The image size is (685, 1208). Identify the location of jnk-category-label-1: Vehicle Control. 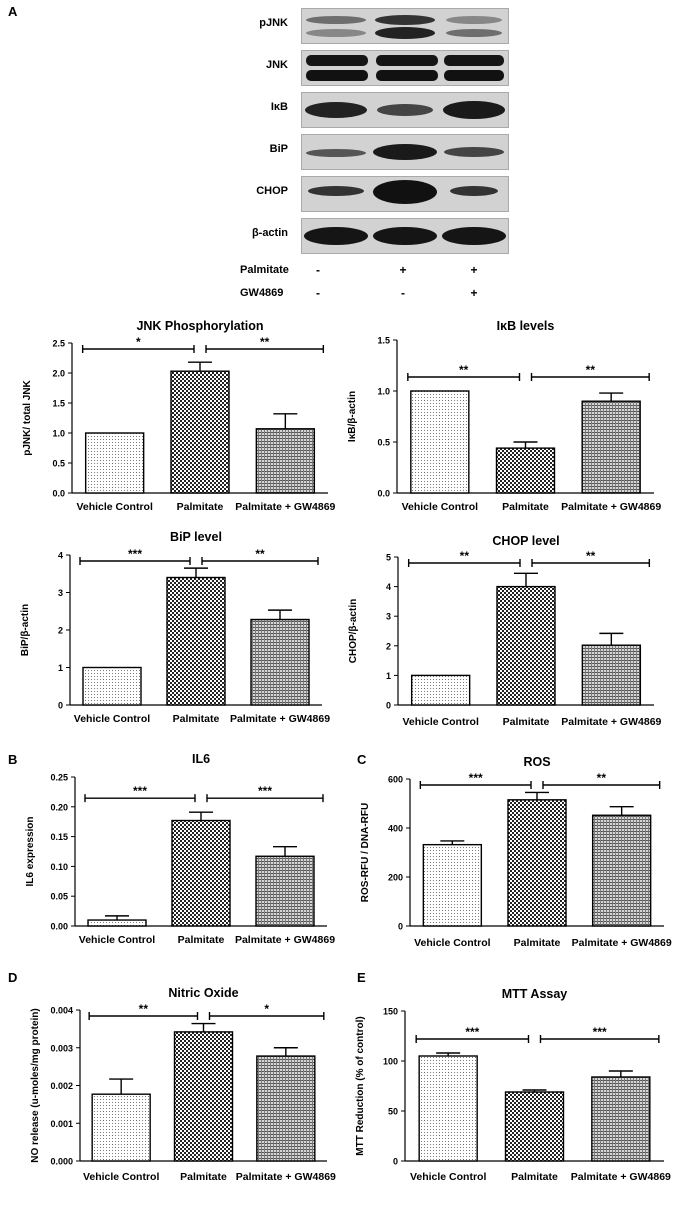
(114, 507).